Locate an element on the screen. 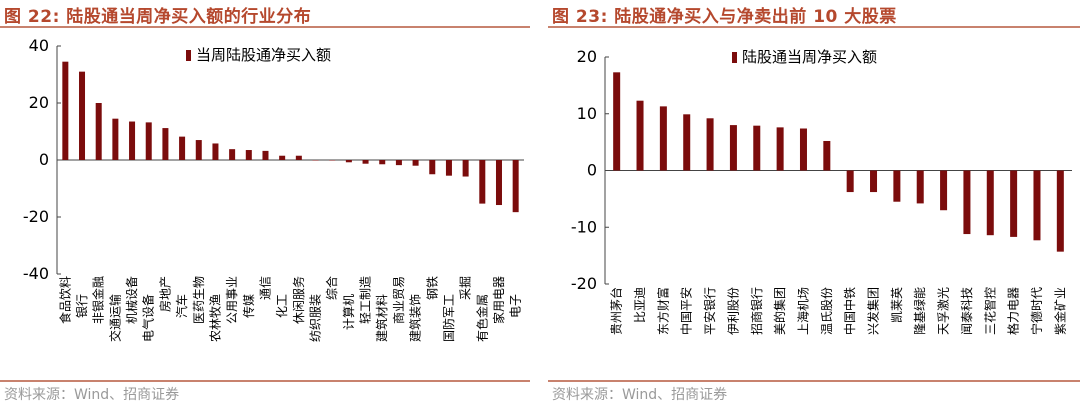 The height and width of the screenshot is (407, 1080). bar-紫金矿业 is located at coordinates (1060, 211).